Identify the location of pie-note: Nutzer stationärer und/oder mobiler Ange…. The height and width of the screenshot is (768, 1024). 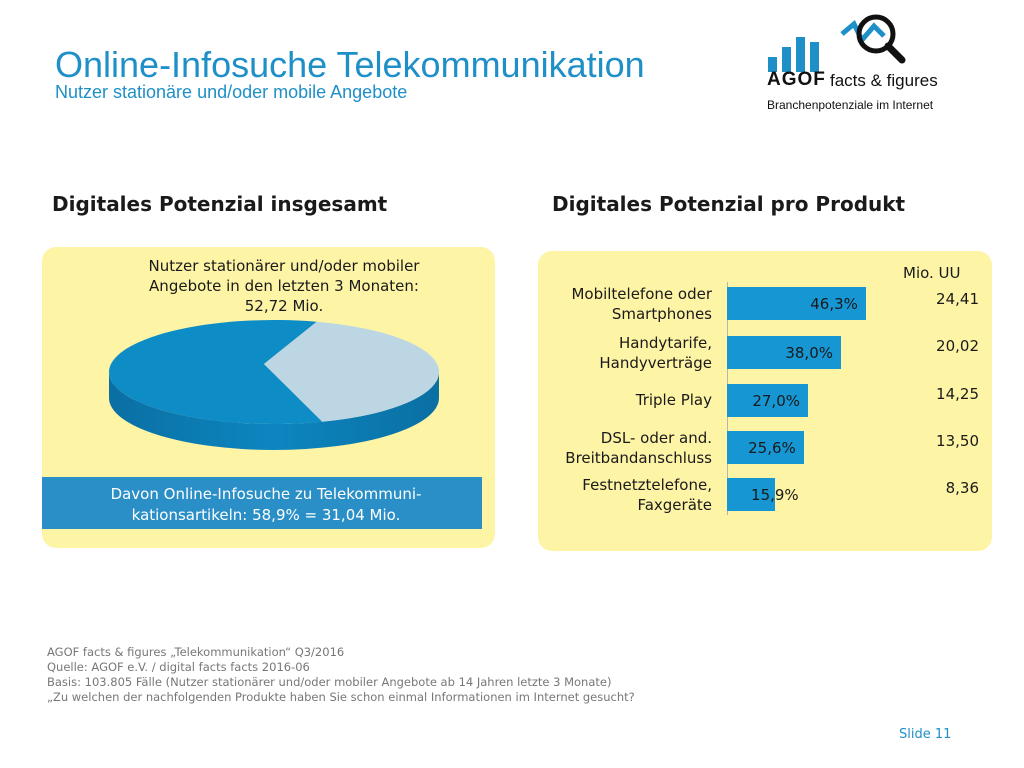
(284, 286).